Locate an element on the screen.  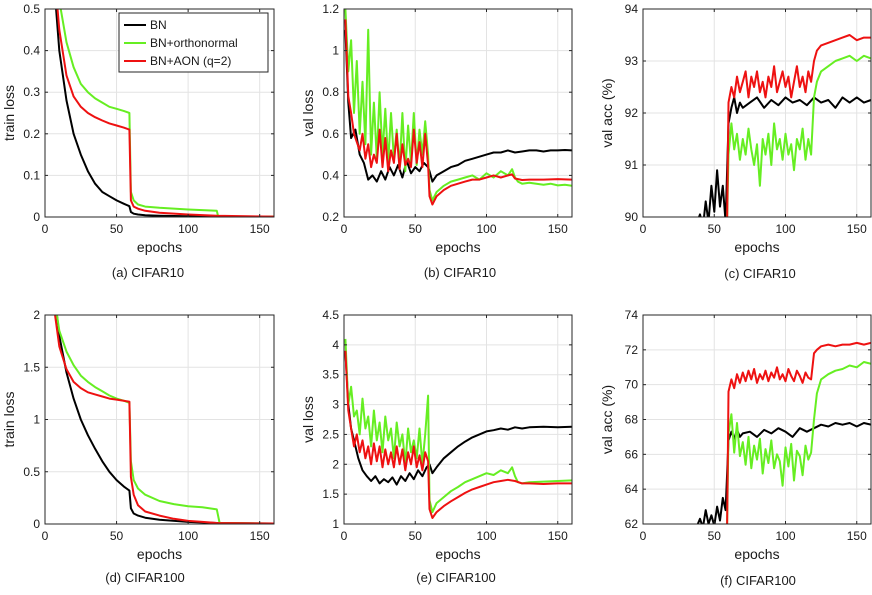
panel-d-ylabel: train loss is located at coordinates (9, 419).